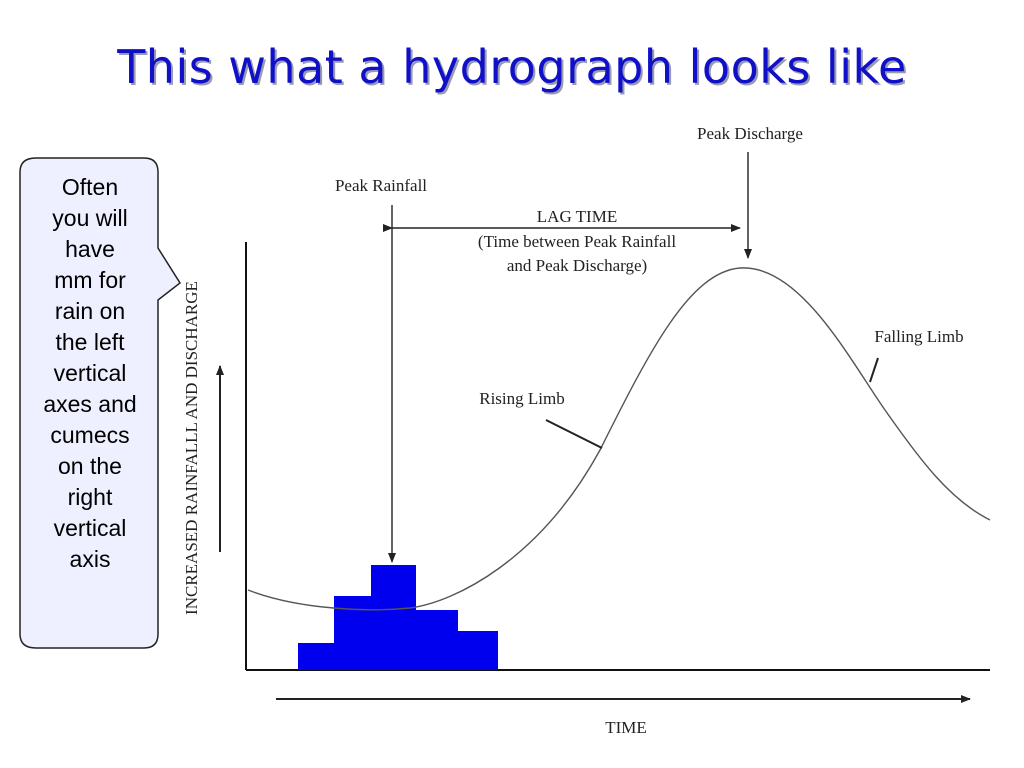  Describe the element at coordinates (918, 336) in the screenshot. I see `falling-limb-label: Falling Limb` at that location.